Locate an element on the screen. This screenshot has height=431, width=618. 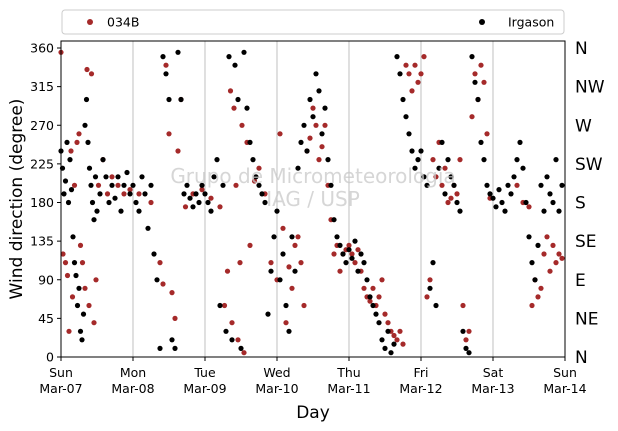
y-tick-label: 360 is located at coordinates (42, 48).